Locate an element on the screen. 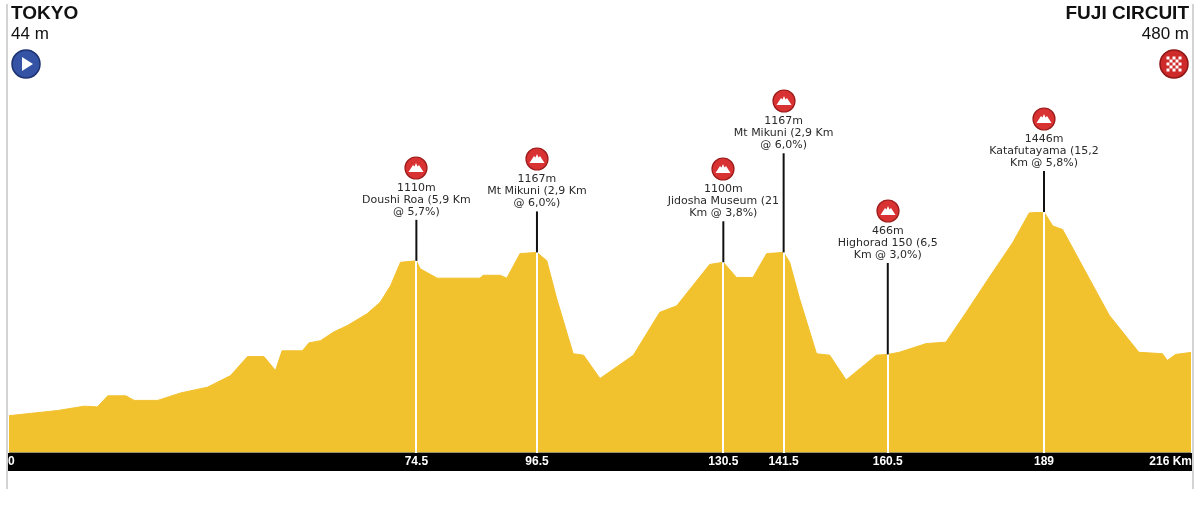  annotation: 1110m Doushi Roa (5,9 Km @ 5,7%) is located at coordinates (416, 199).